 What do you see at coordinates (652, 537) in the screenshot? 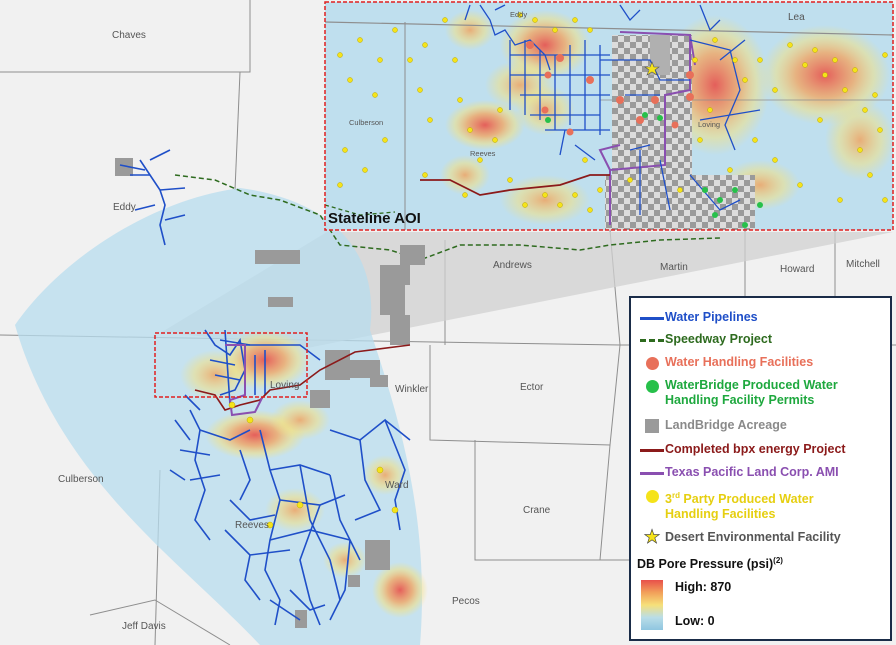
I see `star-icon: ★` at bounding box center [652, 537].